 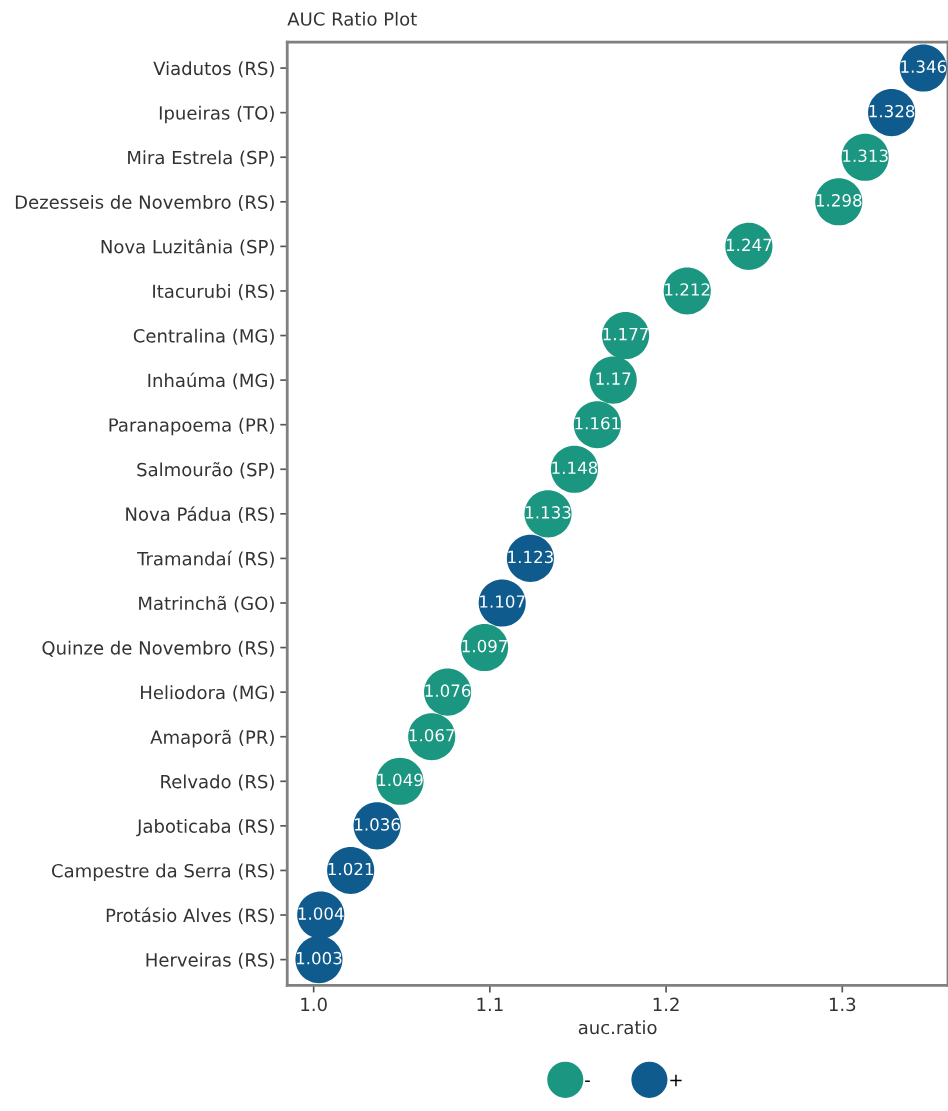 I want to click on x-axis-title: auc.ratio, so click(x=617, y=1027).